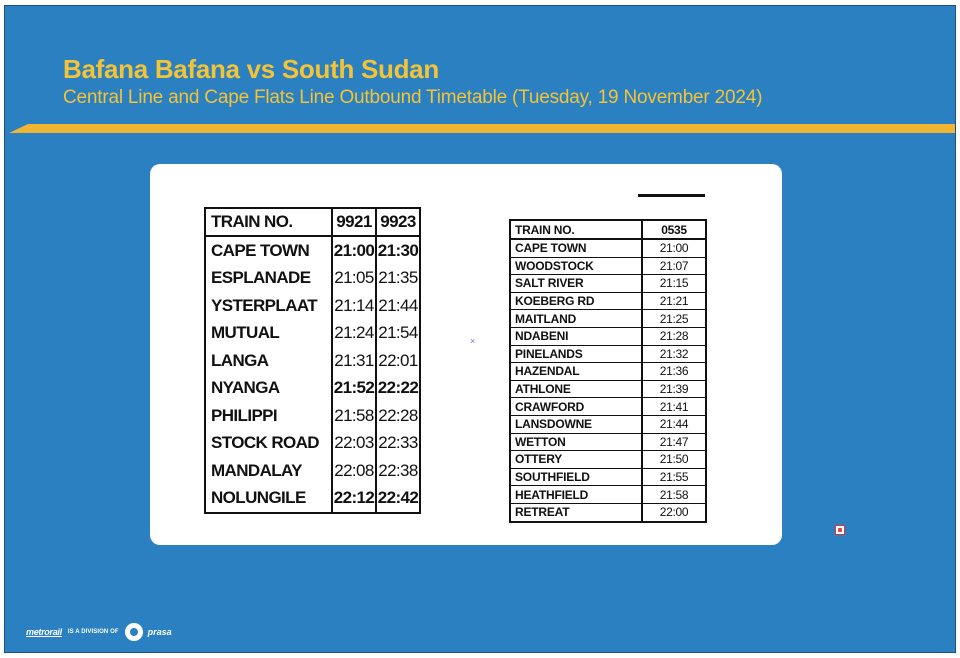 Image resolution: width=960 pixels, height=658 pixels. I want to click on division-text: IS A DIVISION OF, so click(93, 632).